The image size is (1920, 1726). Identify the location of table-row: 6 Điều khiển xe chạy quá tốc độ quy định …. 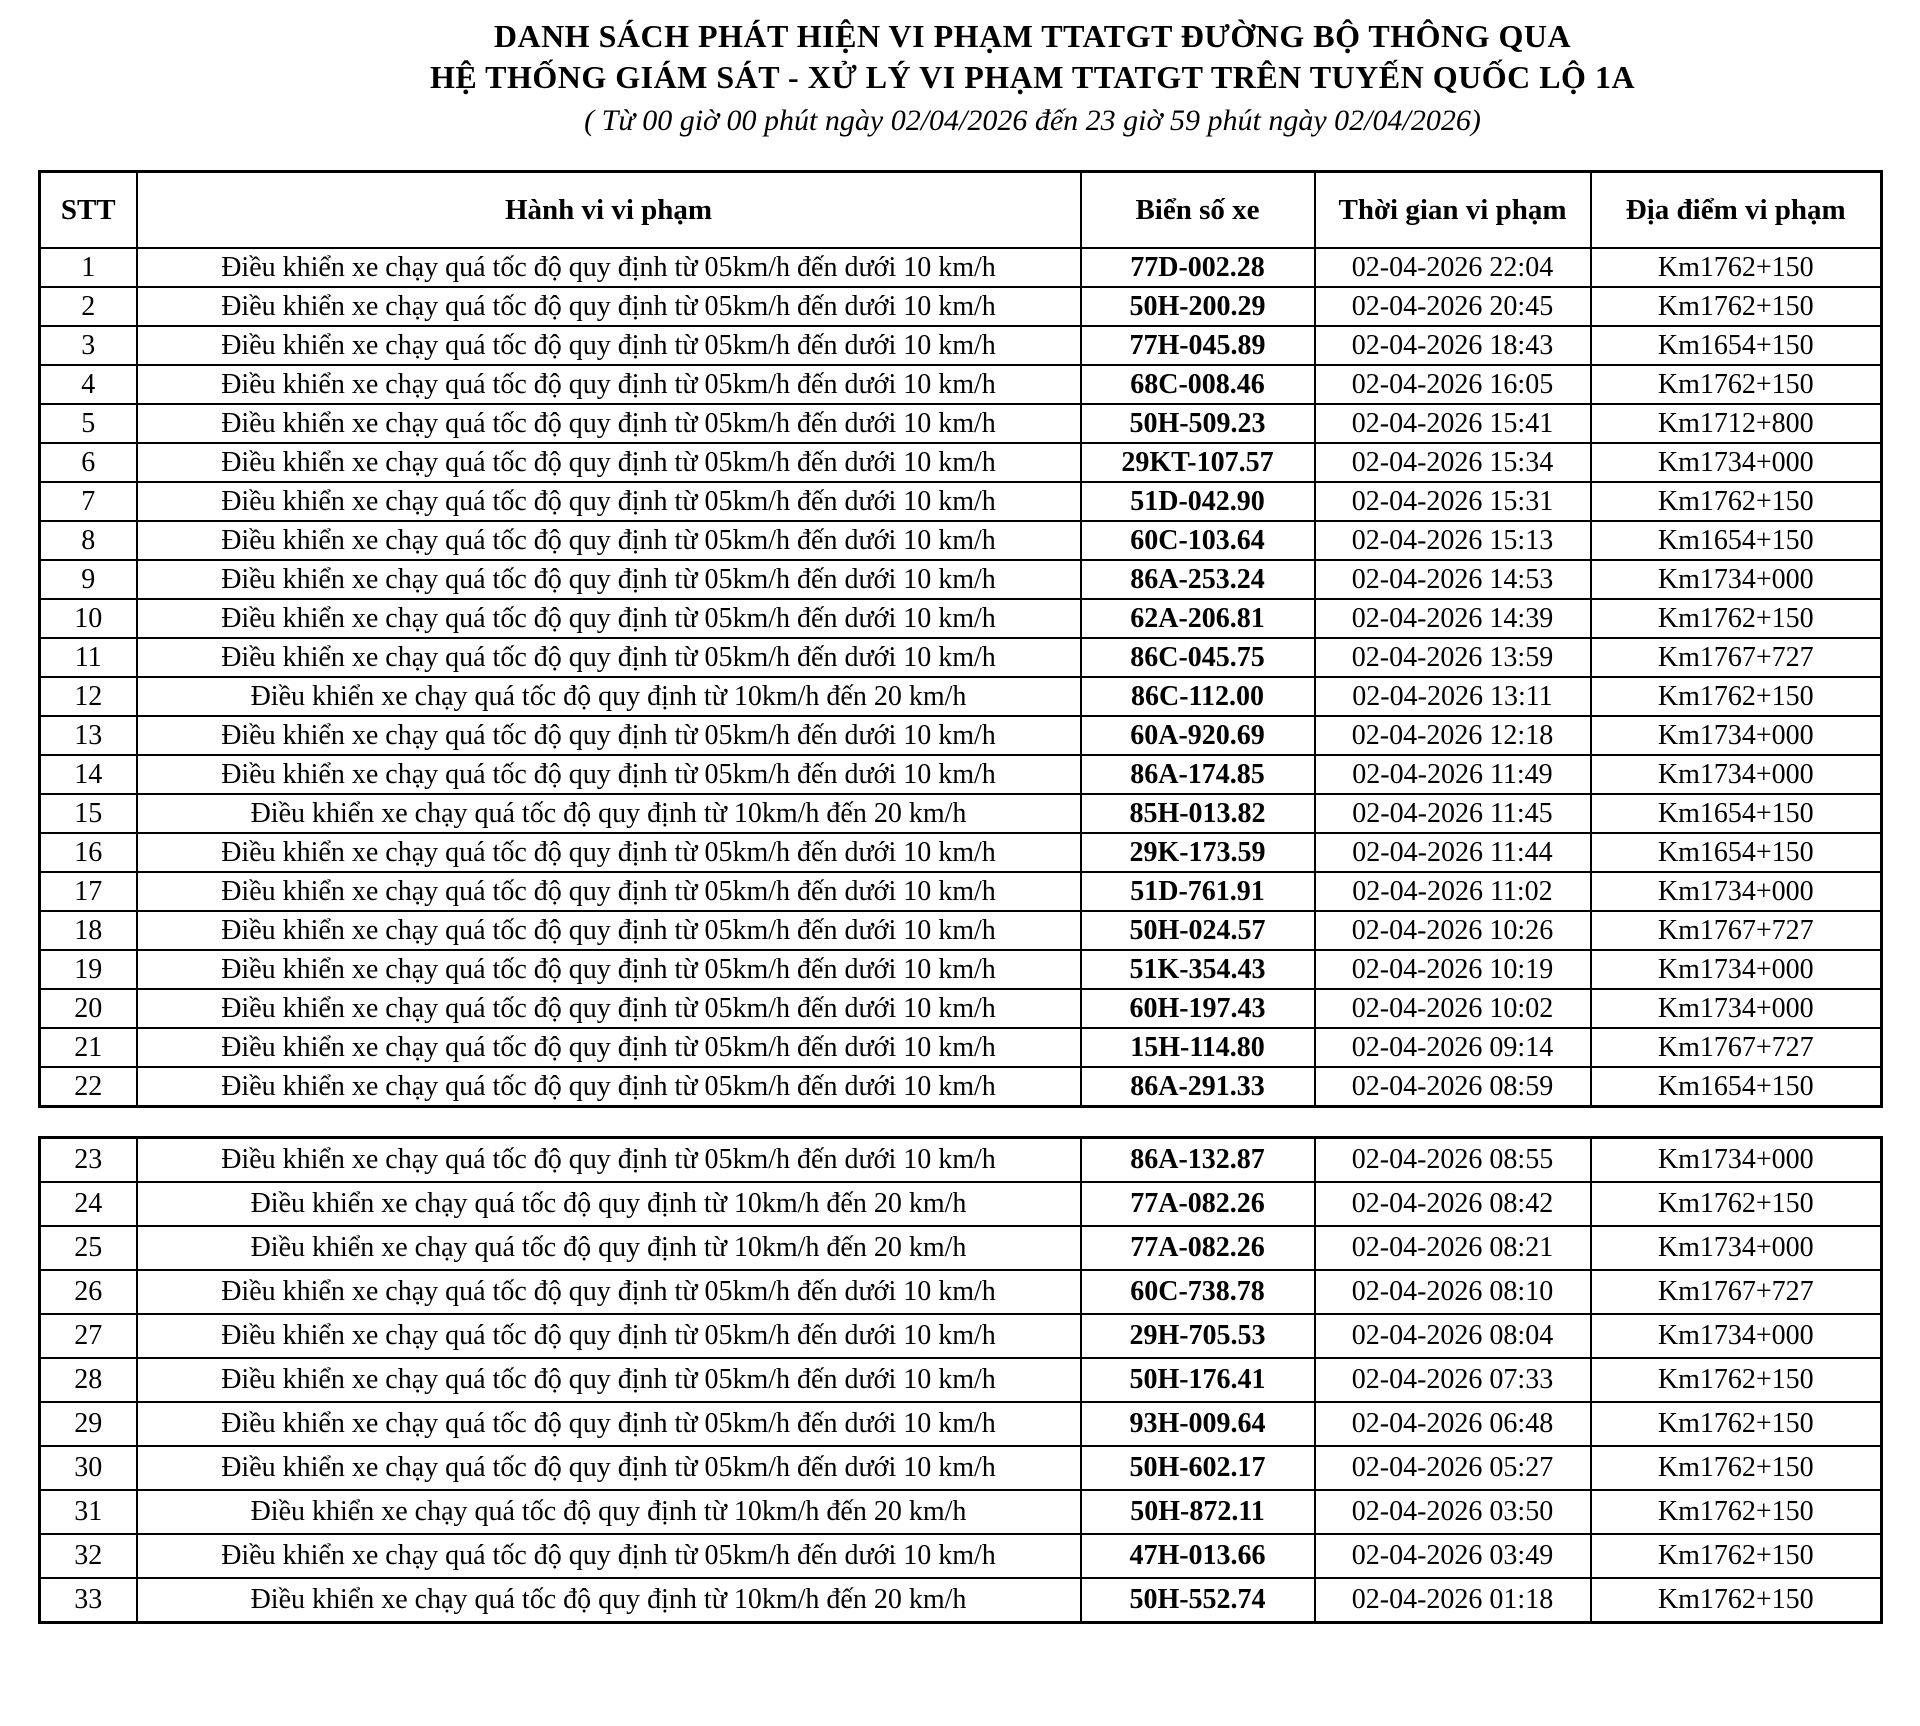
(960, 462).